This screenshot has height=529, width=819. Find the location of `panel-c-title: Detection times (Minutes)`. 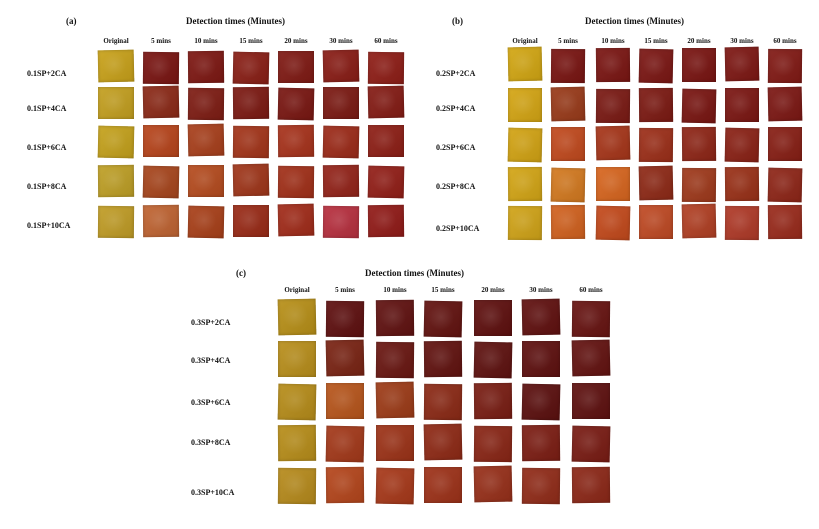

panel-c-title: Detection times (Minutes) is located at coordinates (414, 273).